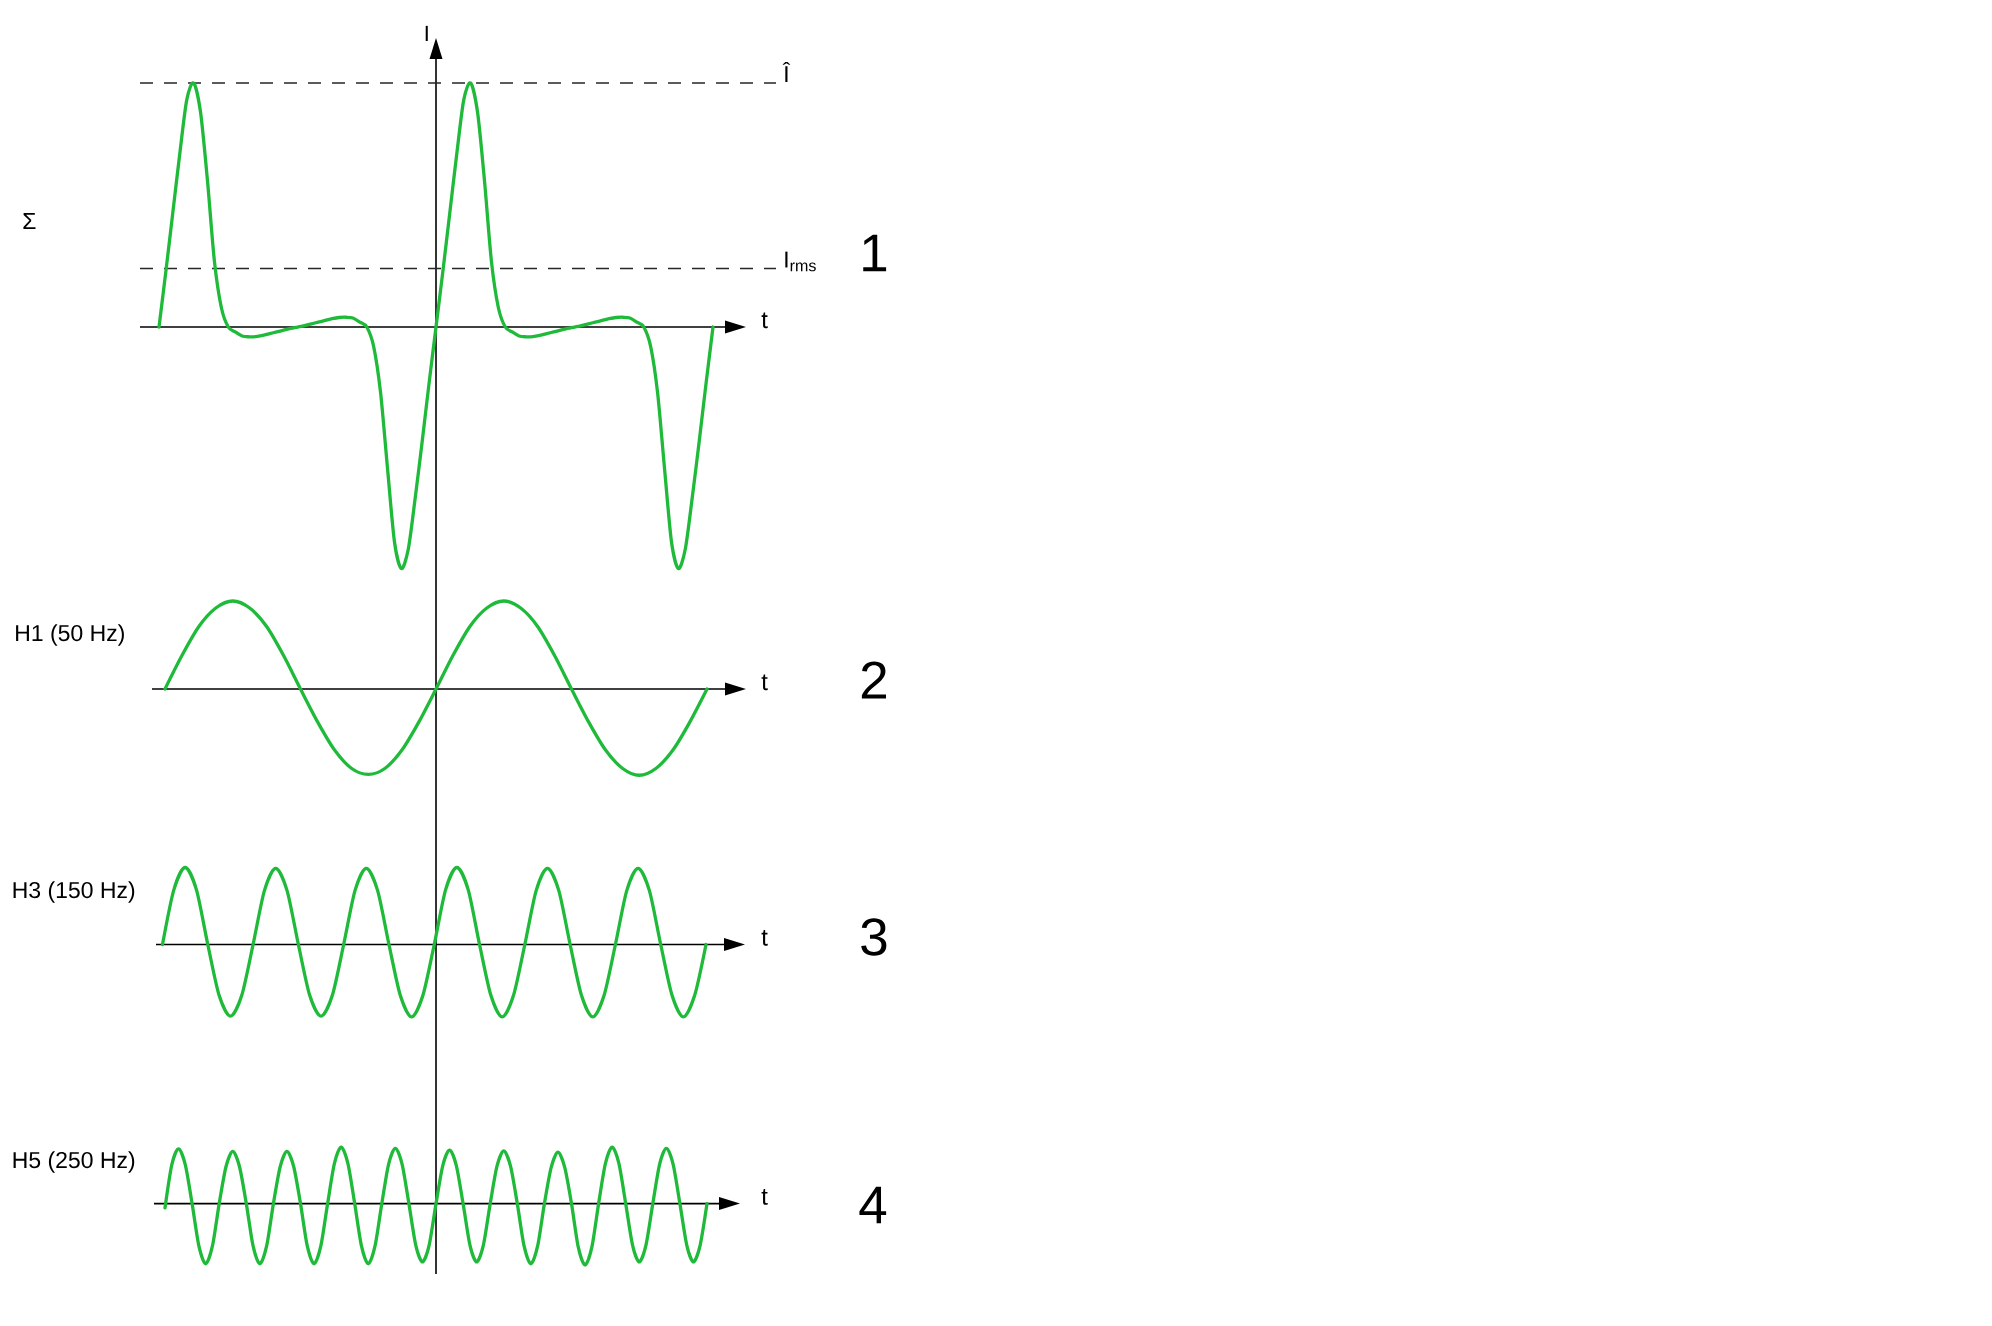 This screenshot has height=1326, width=1992. I want to click on ref-line-label: I$_{rms}$, so click(800, 261).